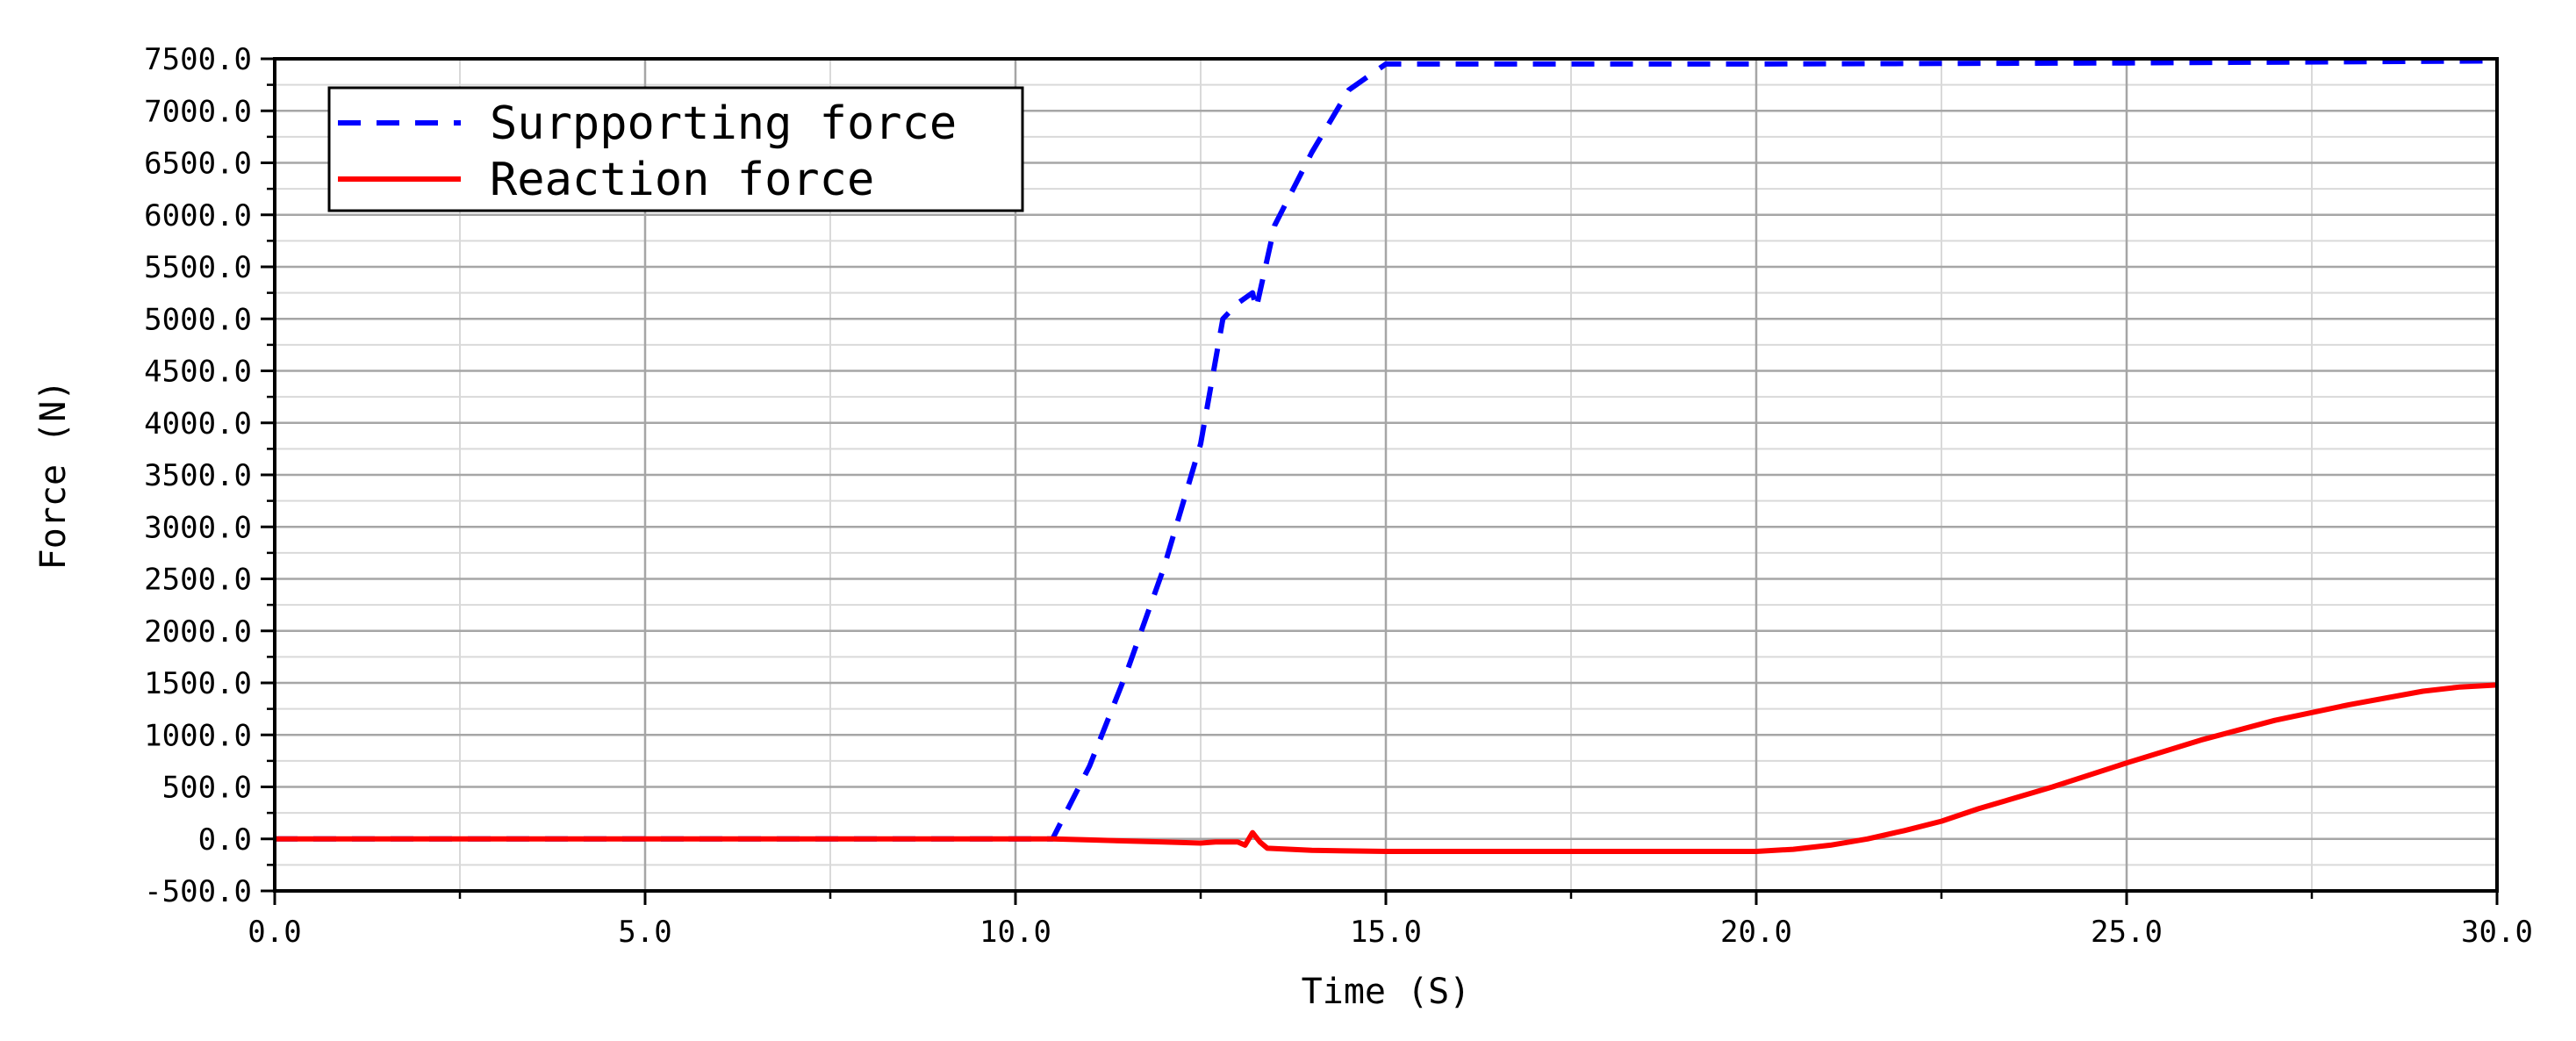  I want to click on y-tick-label: 4500.0, so click(198, 372).